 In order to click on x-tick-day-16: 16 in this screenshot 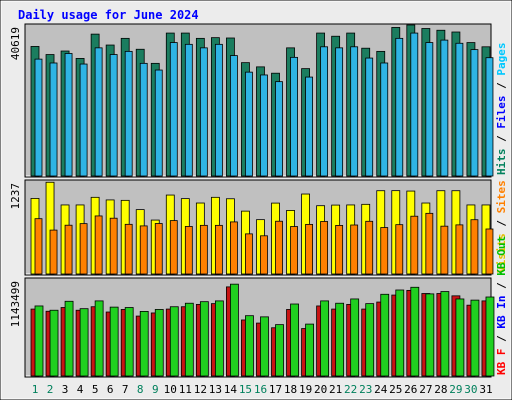, I will do `click(260, 389)`.